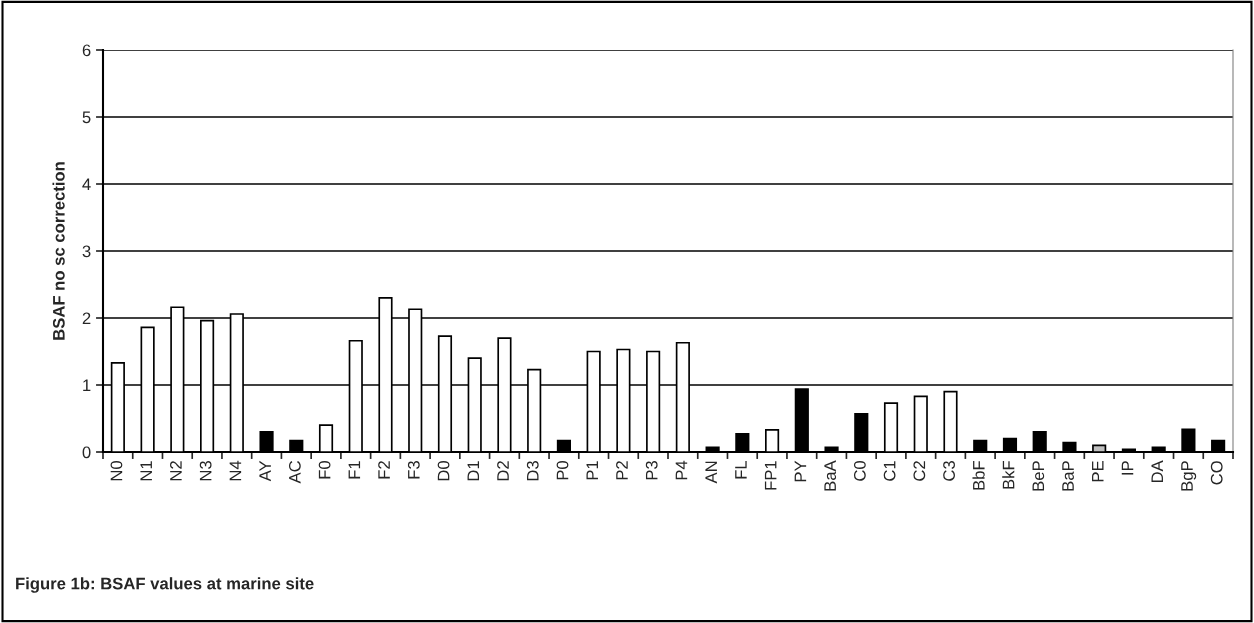 The height and width of the screenshot is (623, 1254). Describe the element at coordinates (116, 470) in the screenshot. I see `x-tick-label: N0` at that location.